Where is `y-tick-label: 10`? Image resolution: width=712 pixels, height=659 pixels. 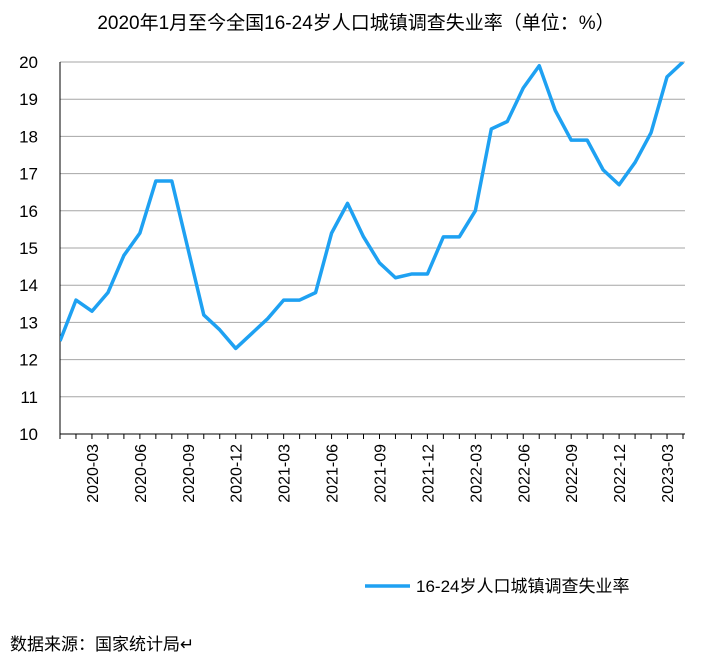 y-tick-label: 10 is located at coordinates (28, 434).